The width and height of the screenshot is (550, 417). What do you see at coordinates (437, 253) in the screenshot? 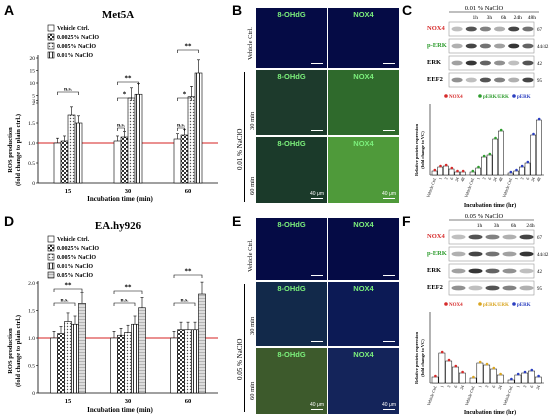
I see `band-label: p-ERK` at bounding box center [437, 253].